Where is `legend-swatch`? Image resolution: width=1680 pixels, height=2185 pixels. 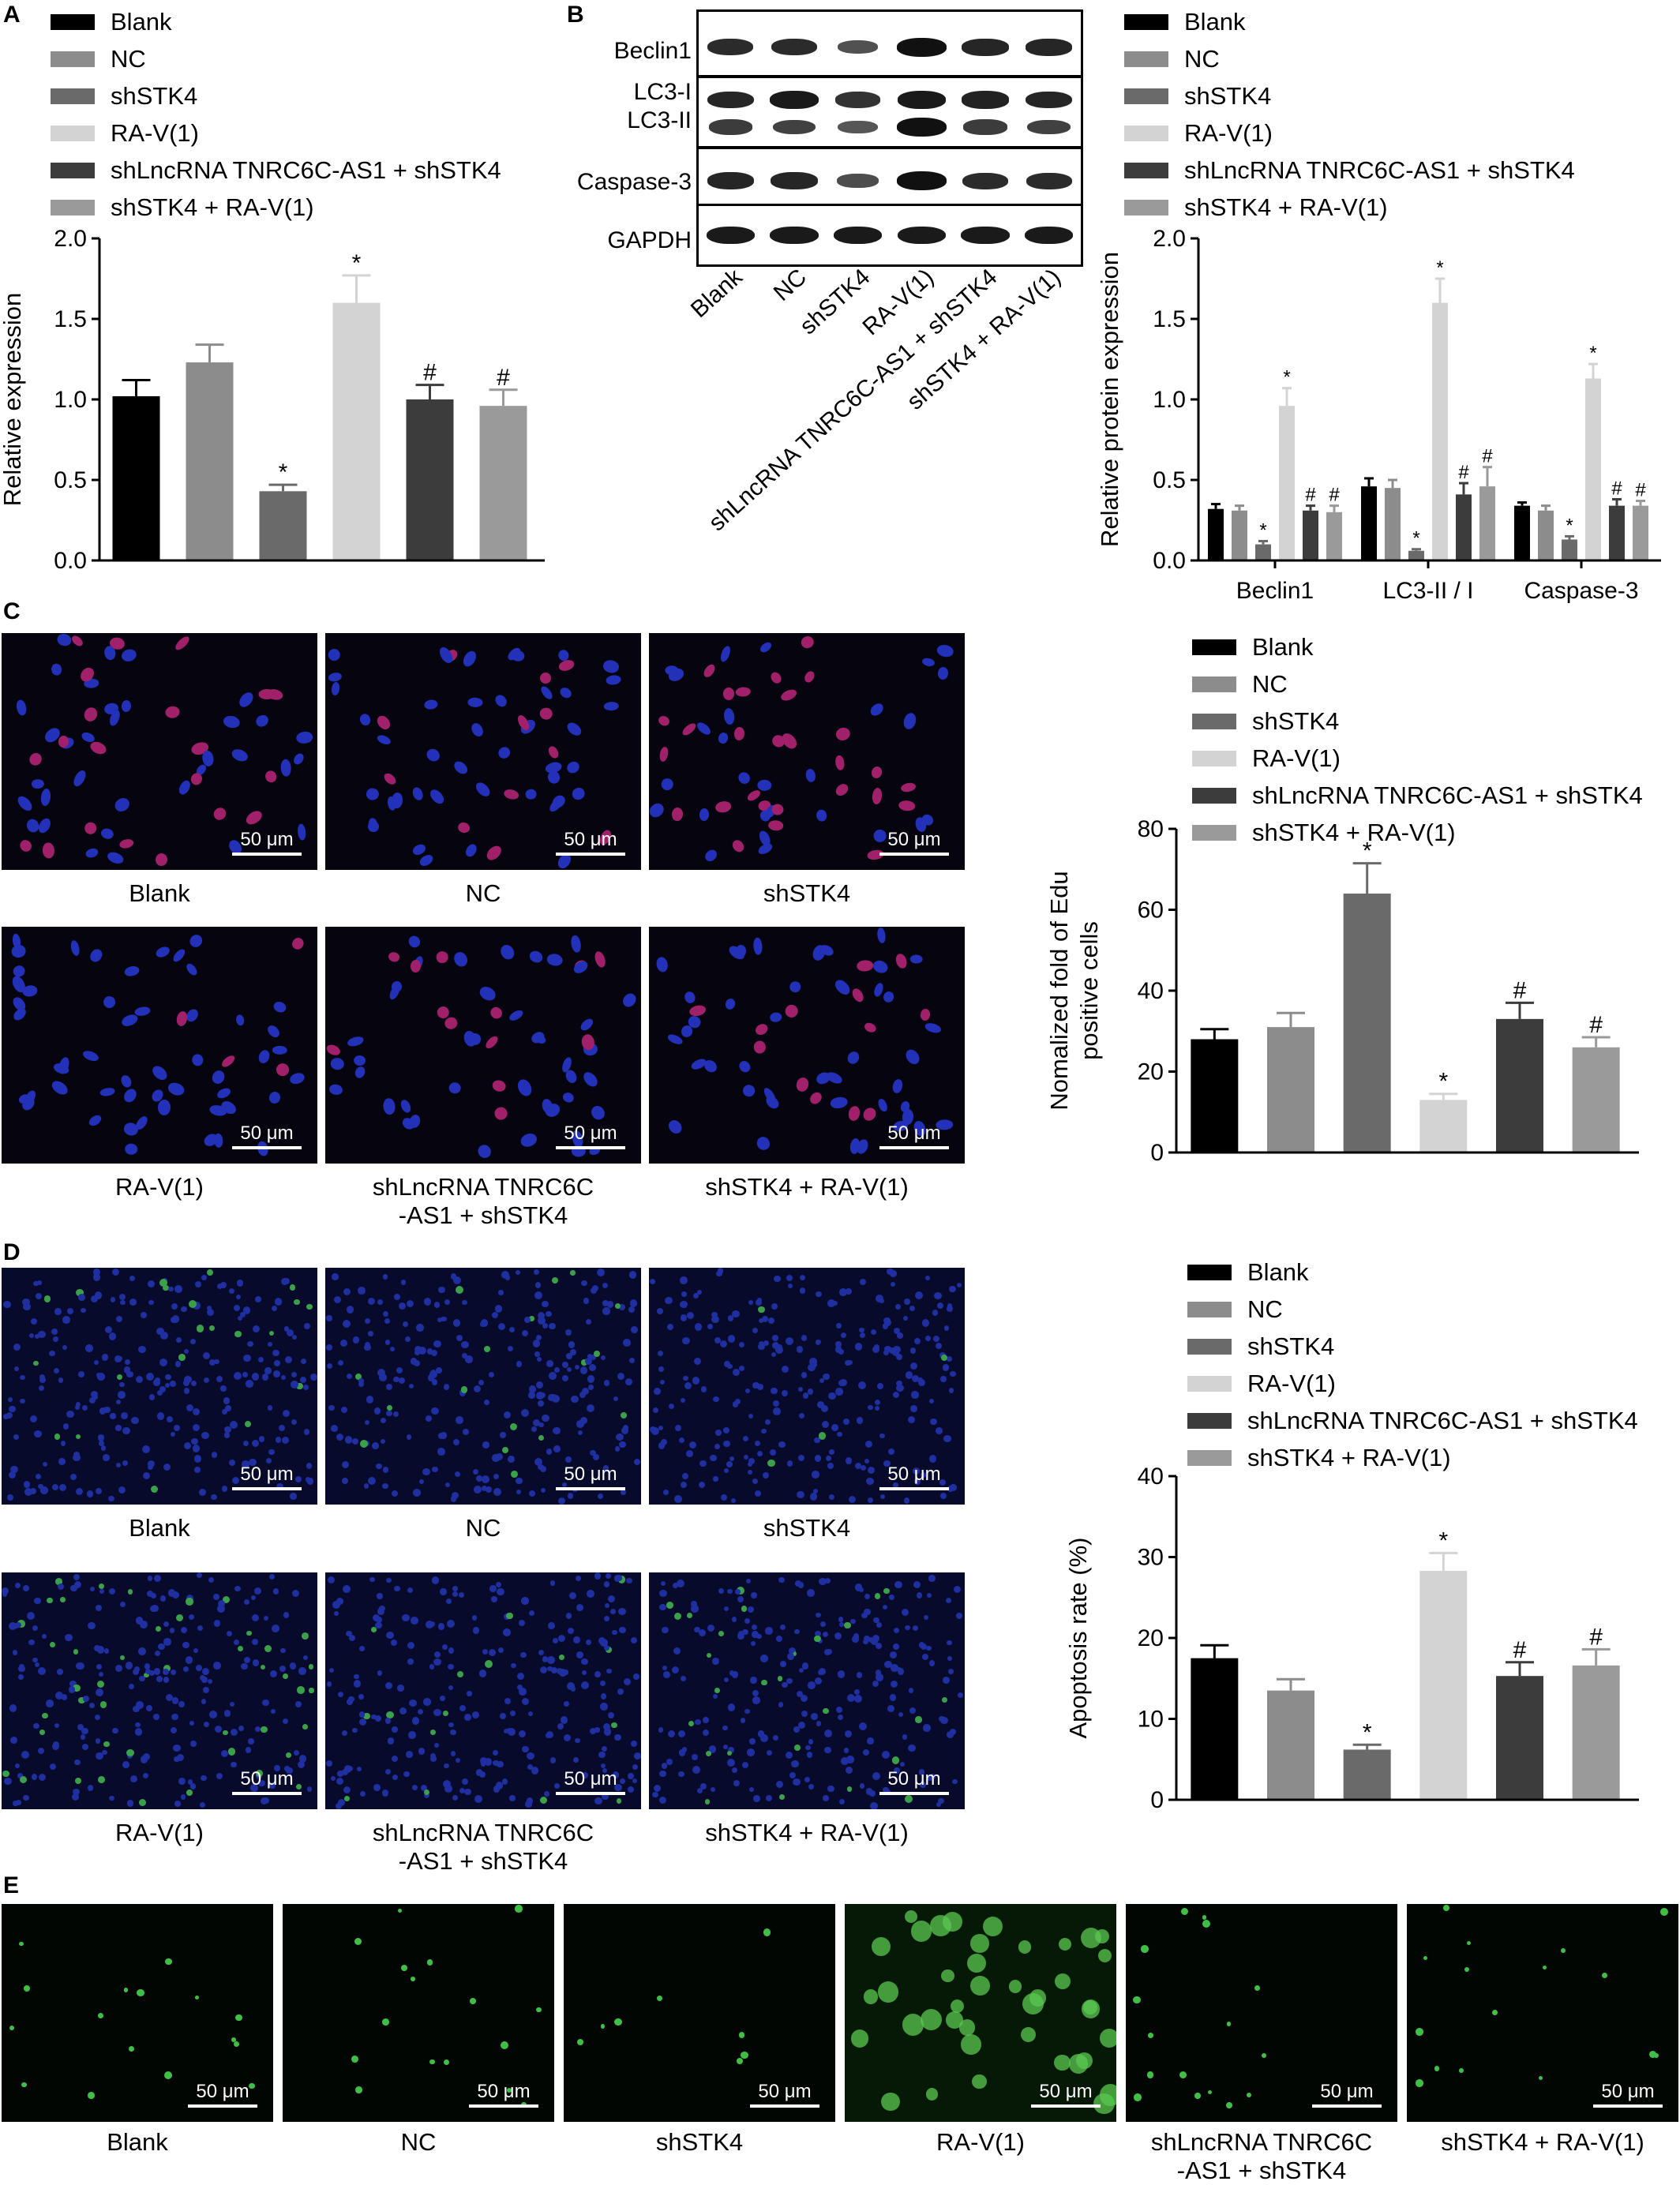 legend-swatch is located at coordinates (1209, 1458).